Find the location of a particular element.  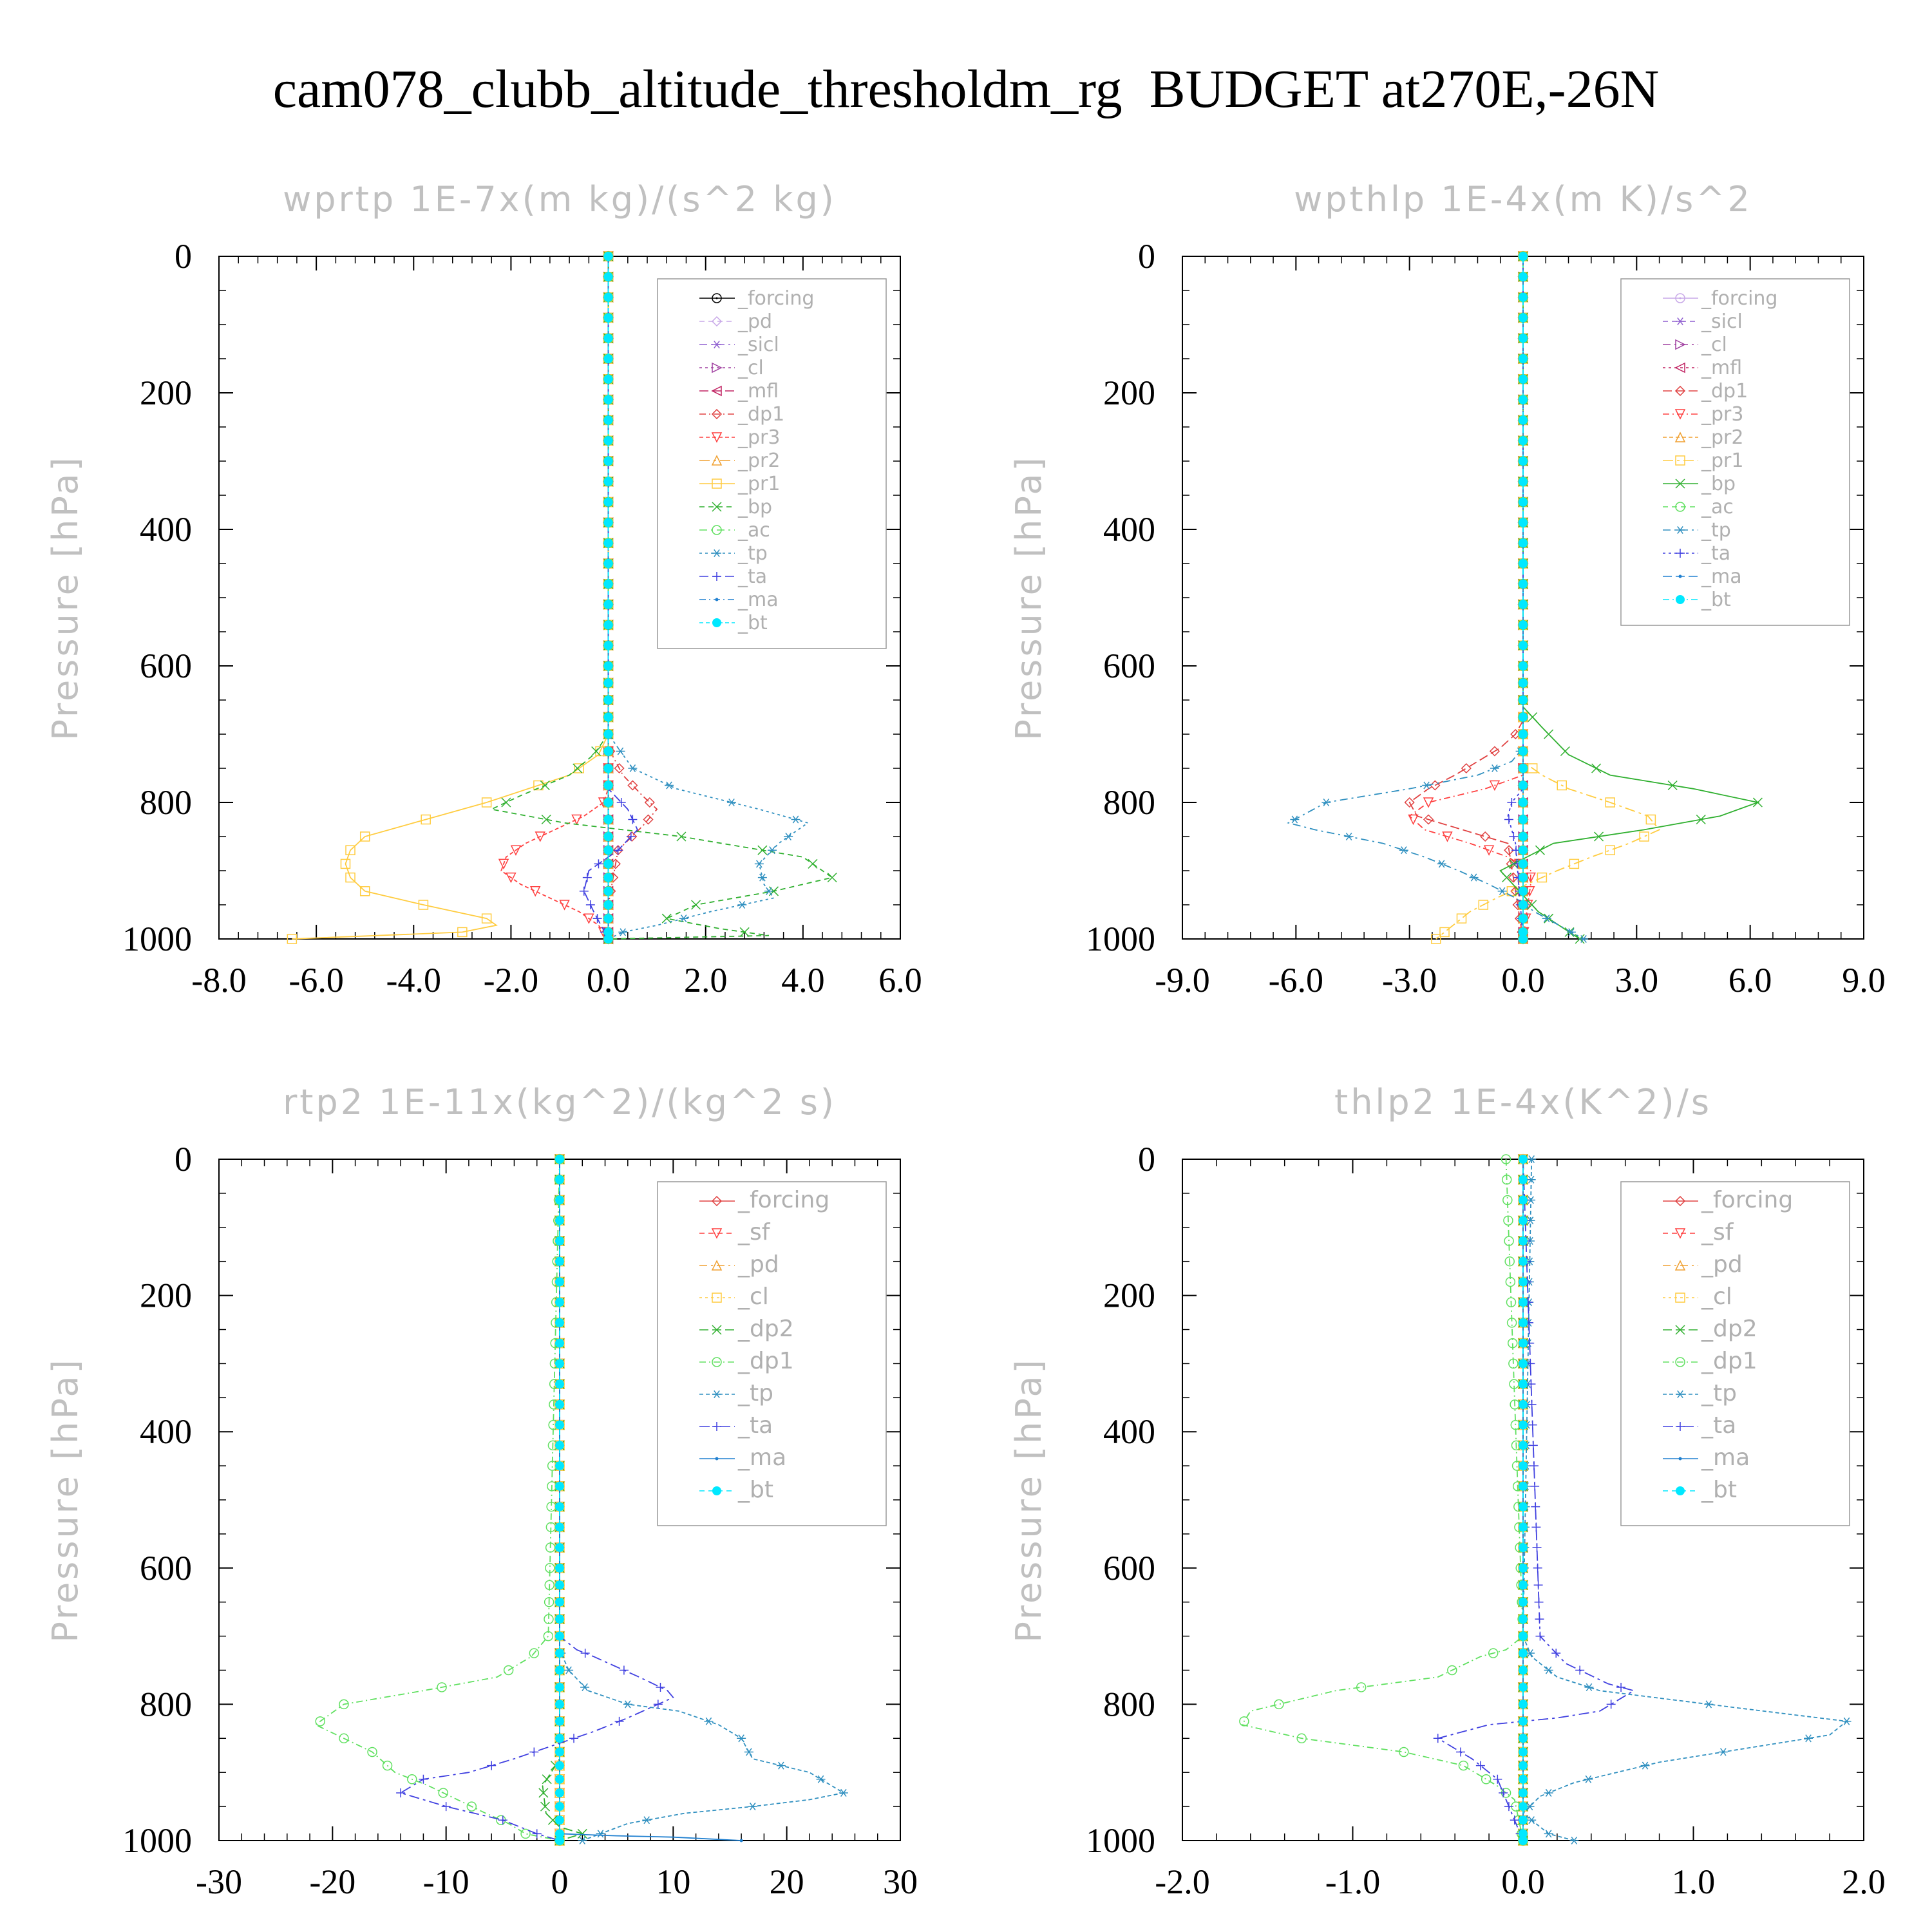

legend-item: _sicl is located at coordinates (1703, 321).